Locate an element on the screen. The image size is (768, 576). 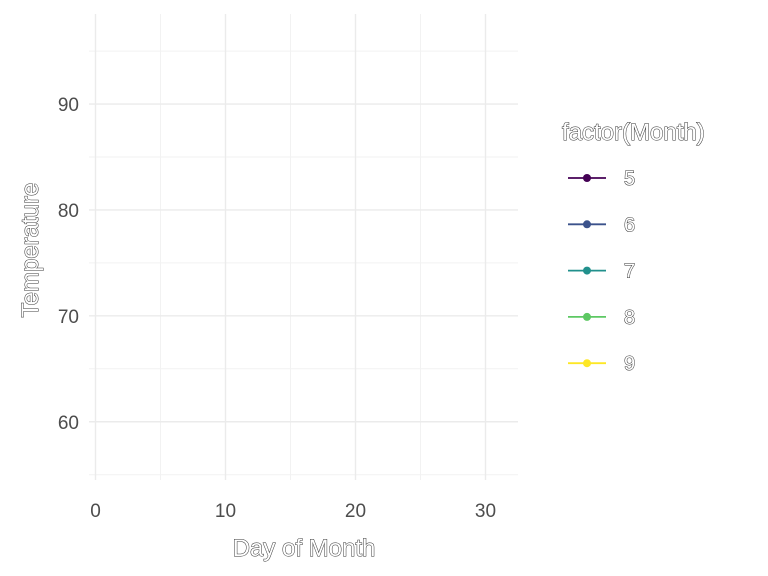
x-tick-label: 0 is located at coordinates (95, 511).